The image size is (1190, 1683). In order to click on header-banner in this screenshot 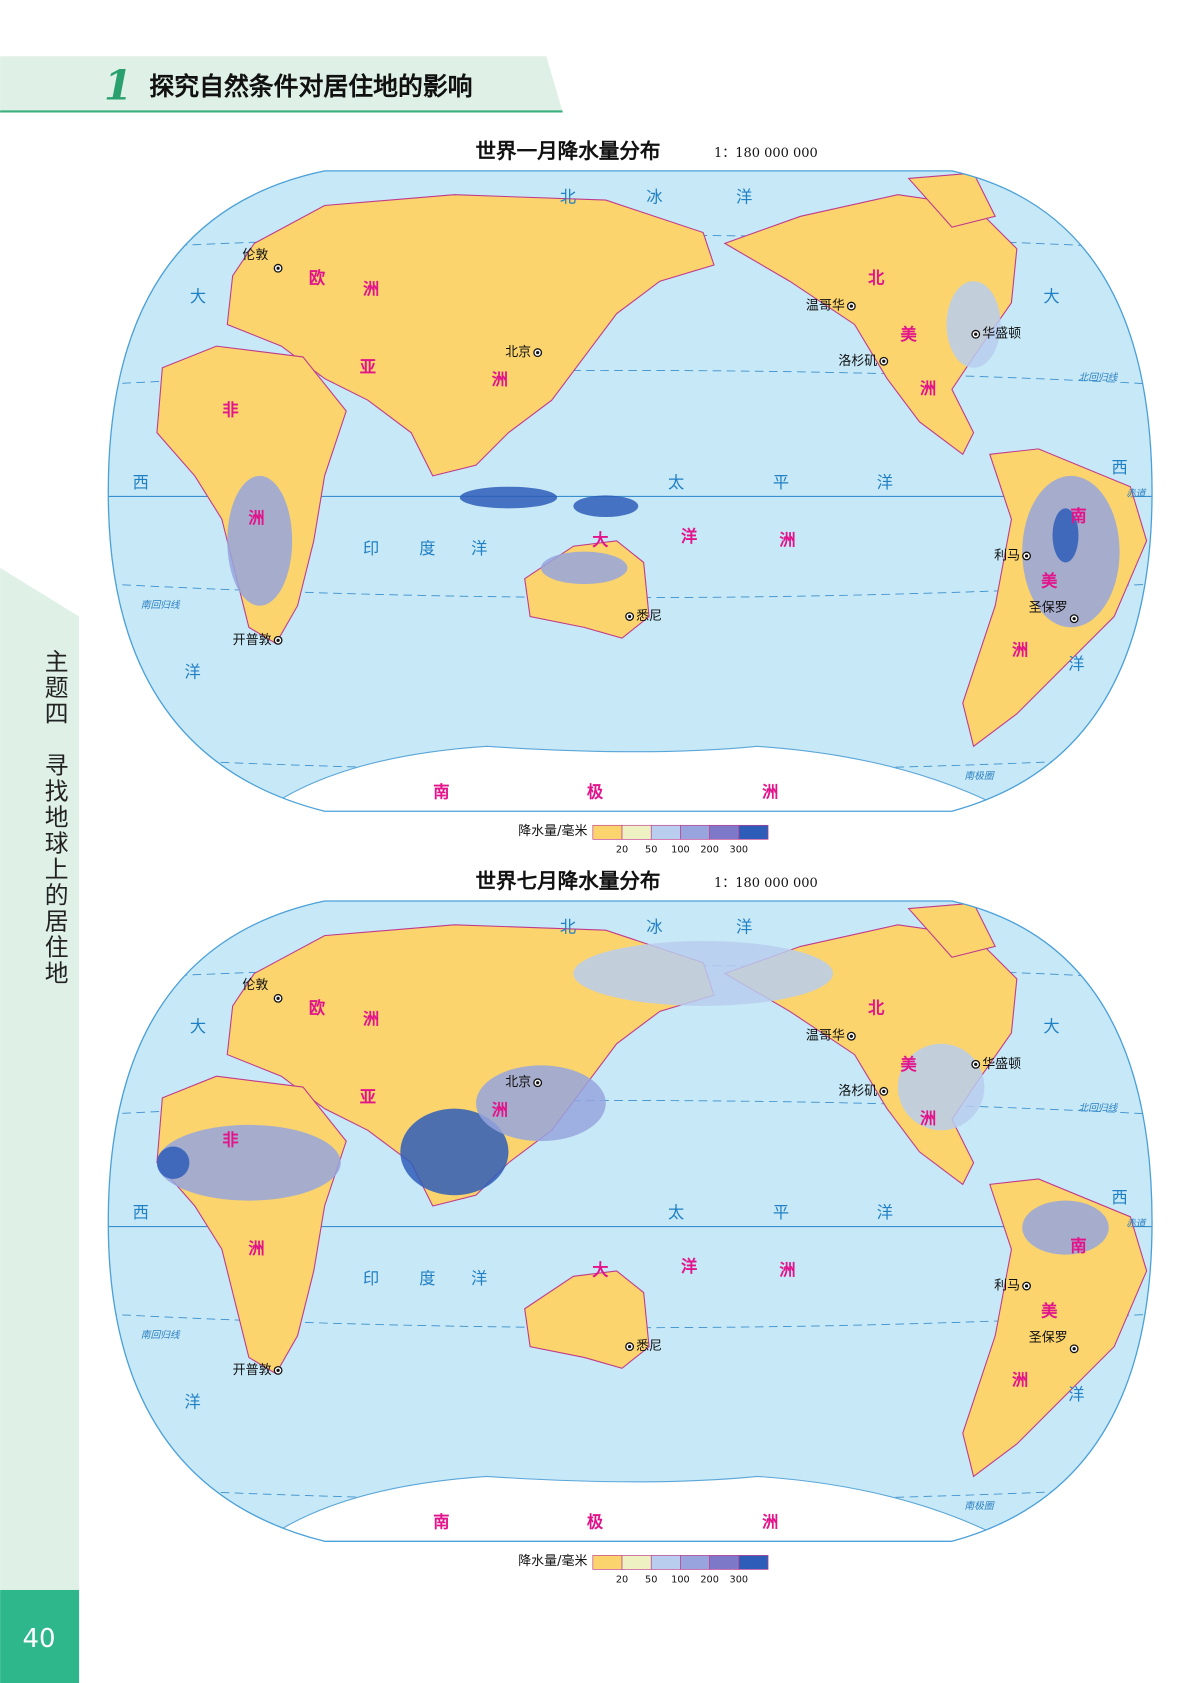, I will do `click(281, 84)`.